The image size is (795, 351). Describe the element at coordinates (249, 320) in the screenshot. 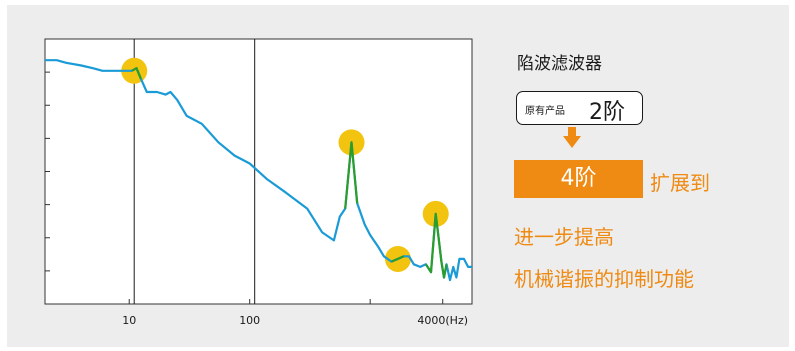

I see `x-tick-label: 100` at that location.